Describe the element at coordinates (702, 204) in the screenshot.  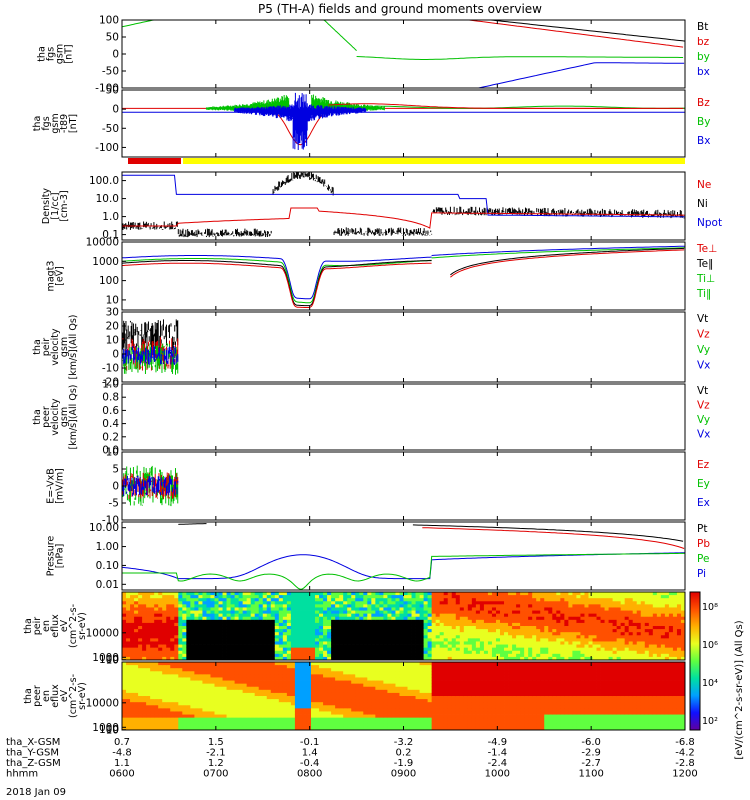
I see `legend-entry: Ni` at that location.